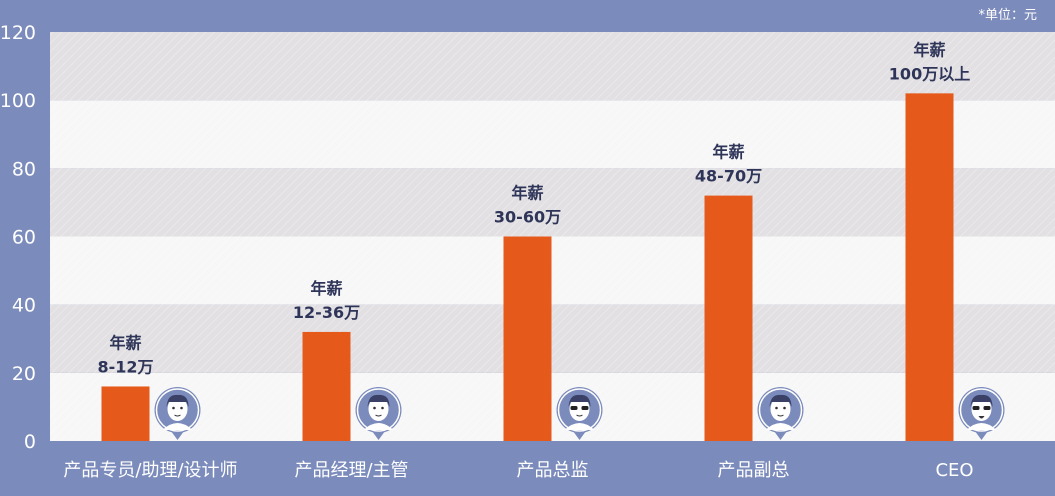  What do you see at coordinates (553, 470) in the screenshot?
I see `x-tick-label: 产品总监` at bounding box center [553, 470].